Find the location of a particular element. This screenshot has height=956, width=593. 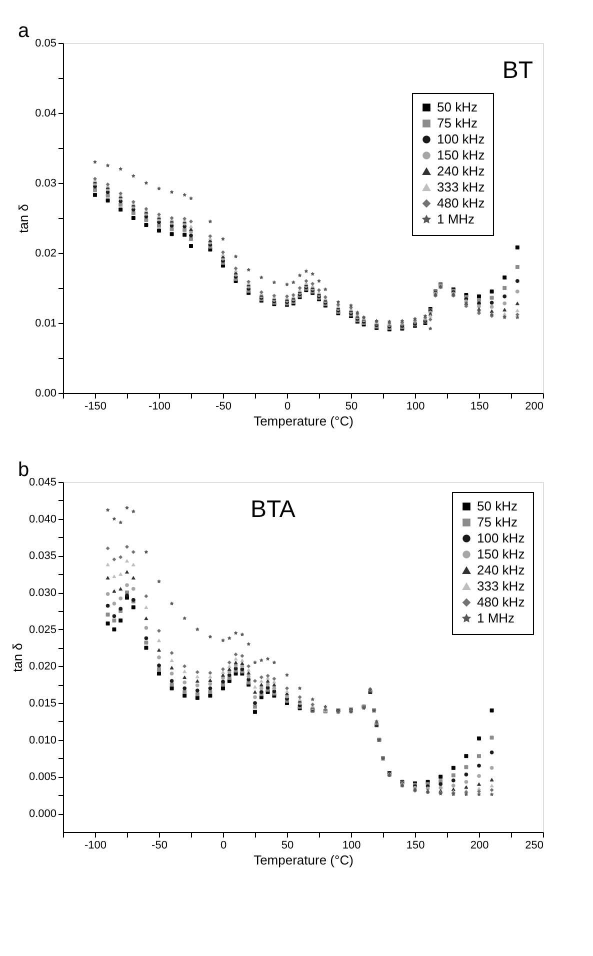

y-tick-label: 0.045 is located at coordinates (42, 482).